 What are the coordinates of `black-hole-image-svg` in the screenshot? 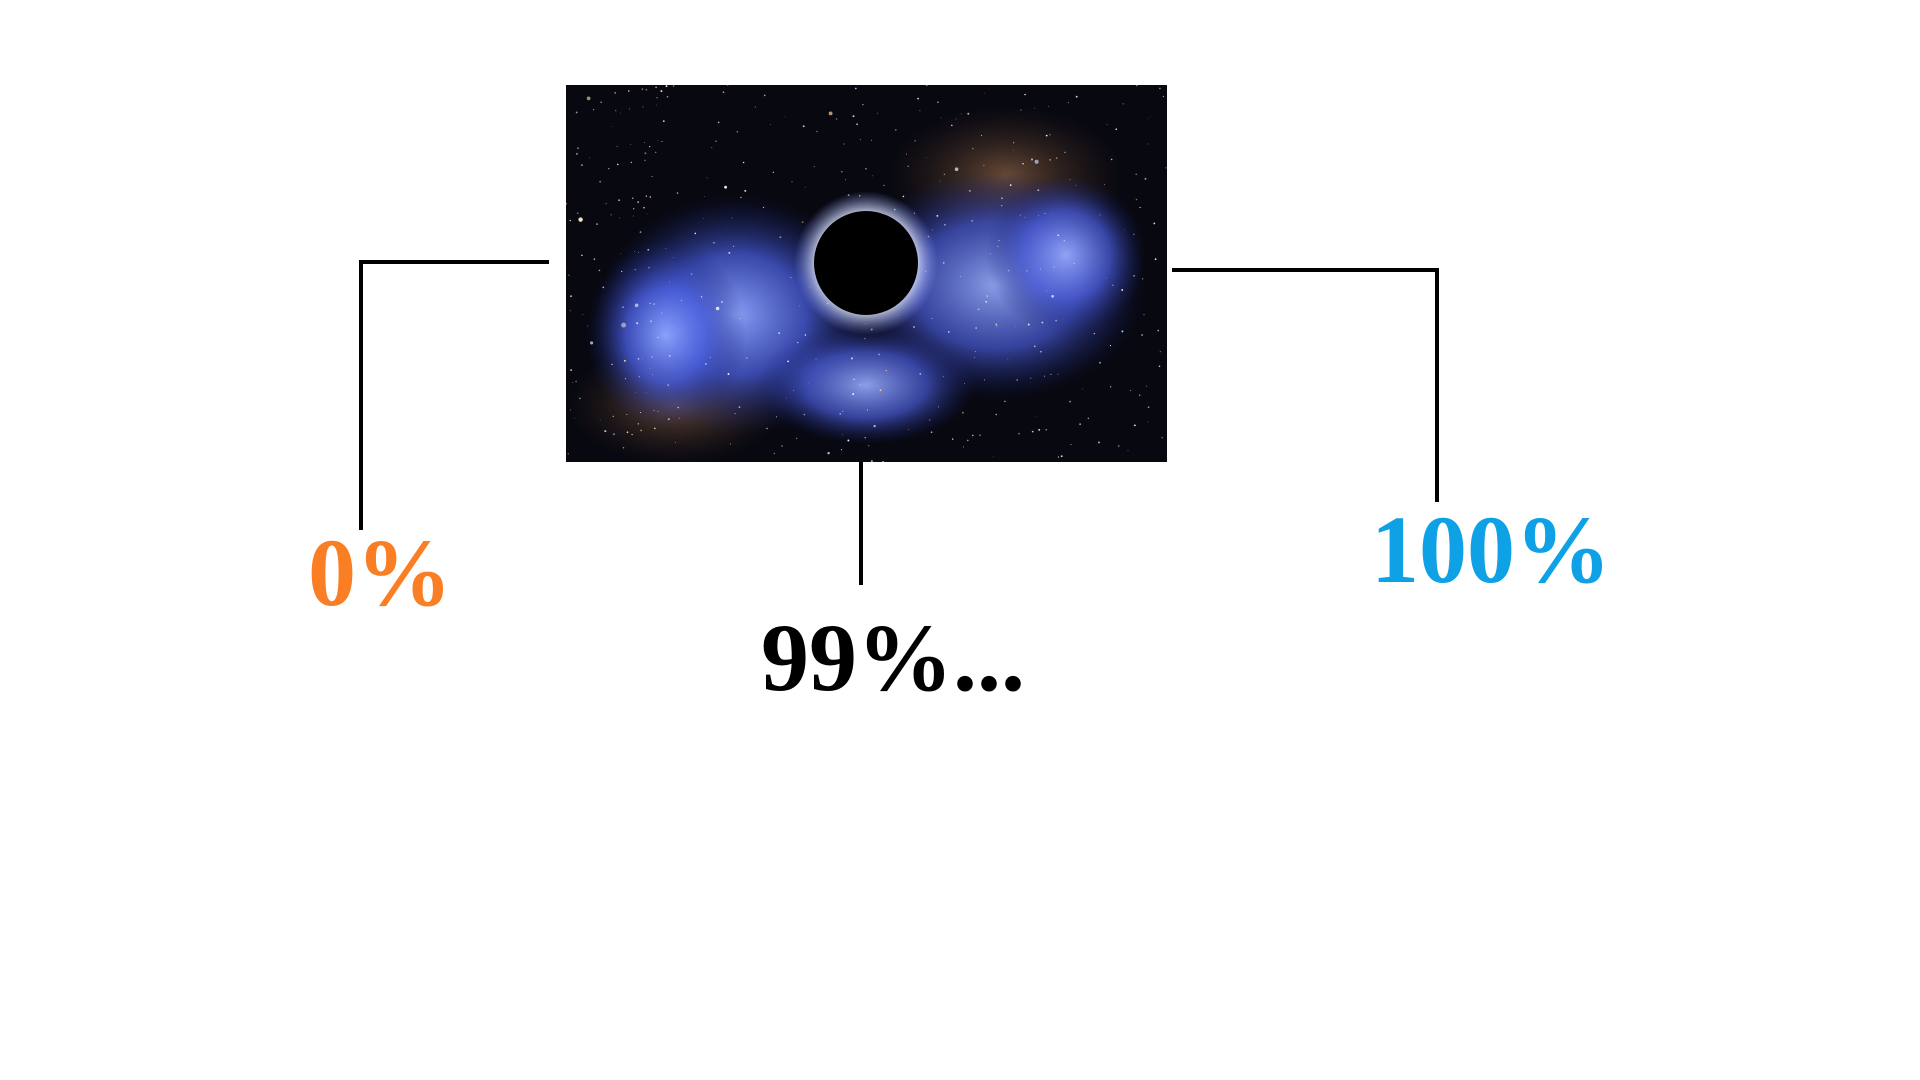 It's located at (866, 273).